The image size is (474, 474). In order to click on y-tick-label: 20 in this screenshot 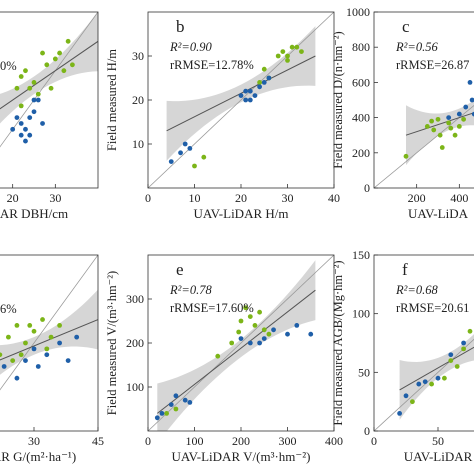, I will do `click(138, 100)`.